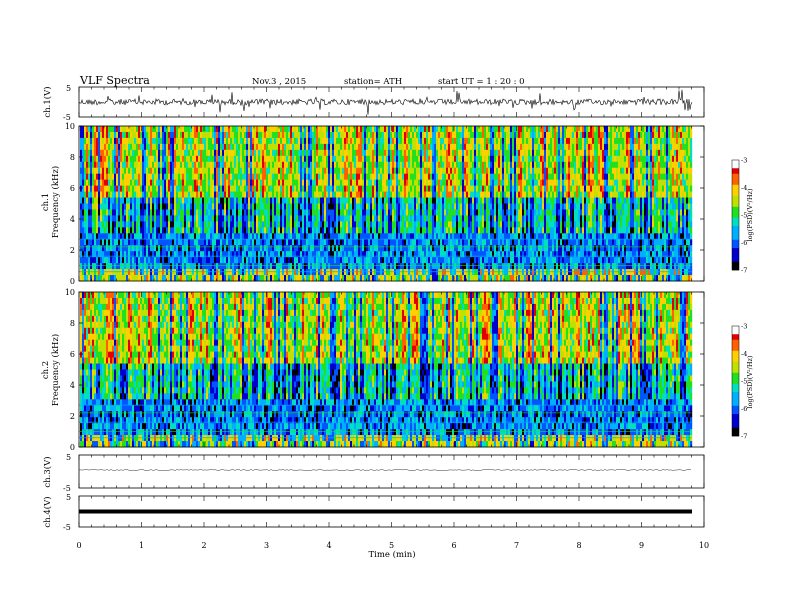  I want to click on ch1-ytick-top: 5, so click(68, 88).